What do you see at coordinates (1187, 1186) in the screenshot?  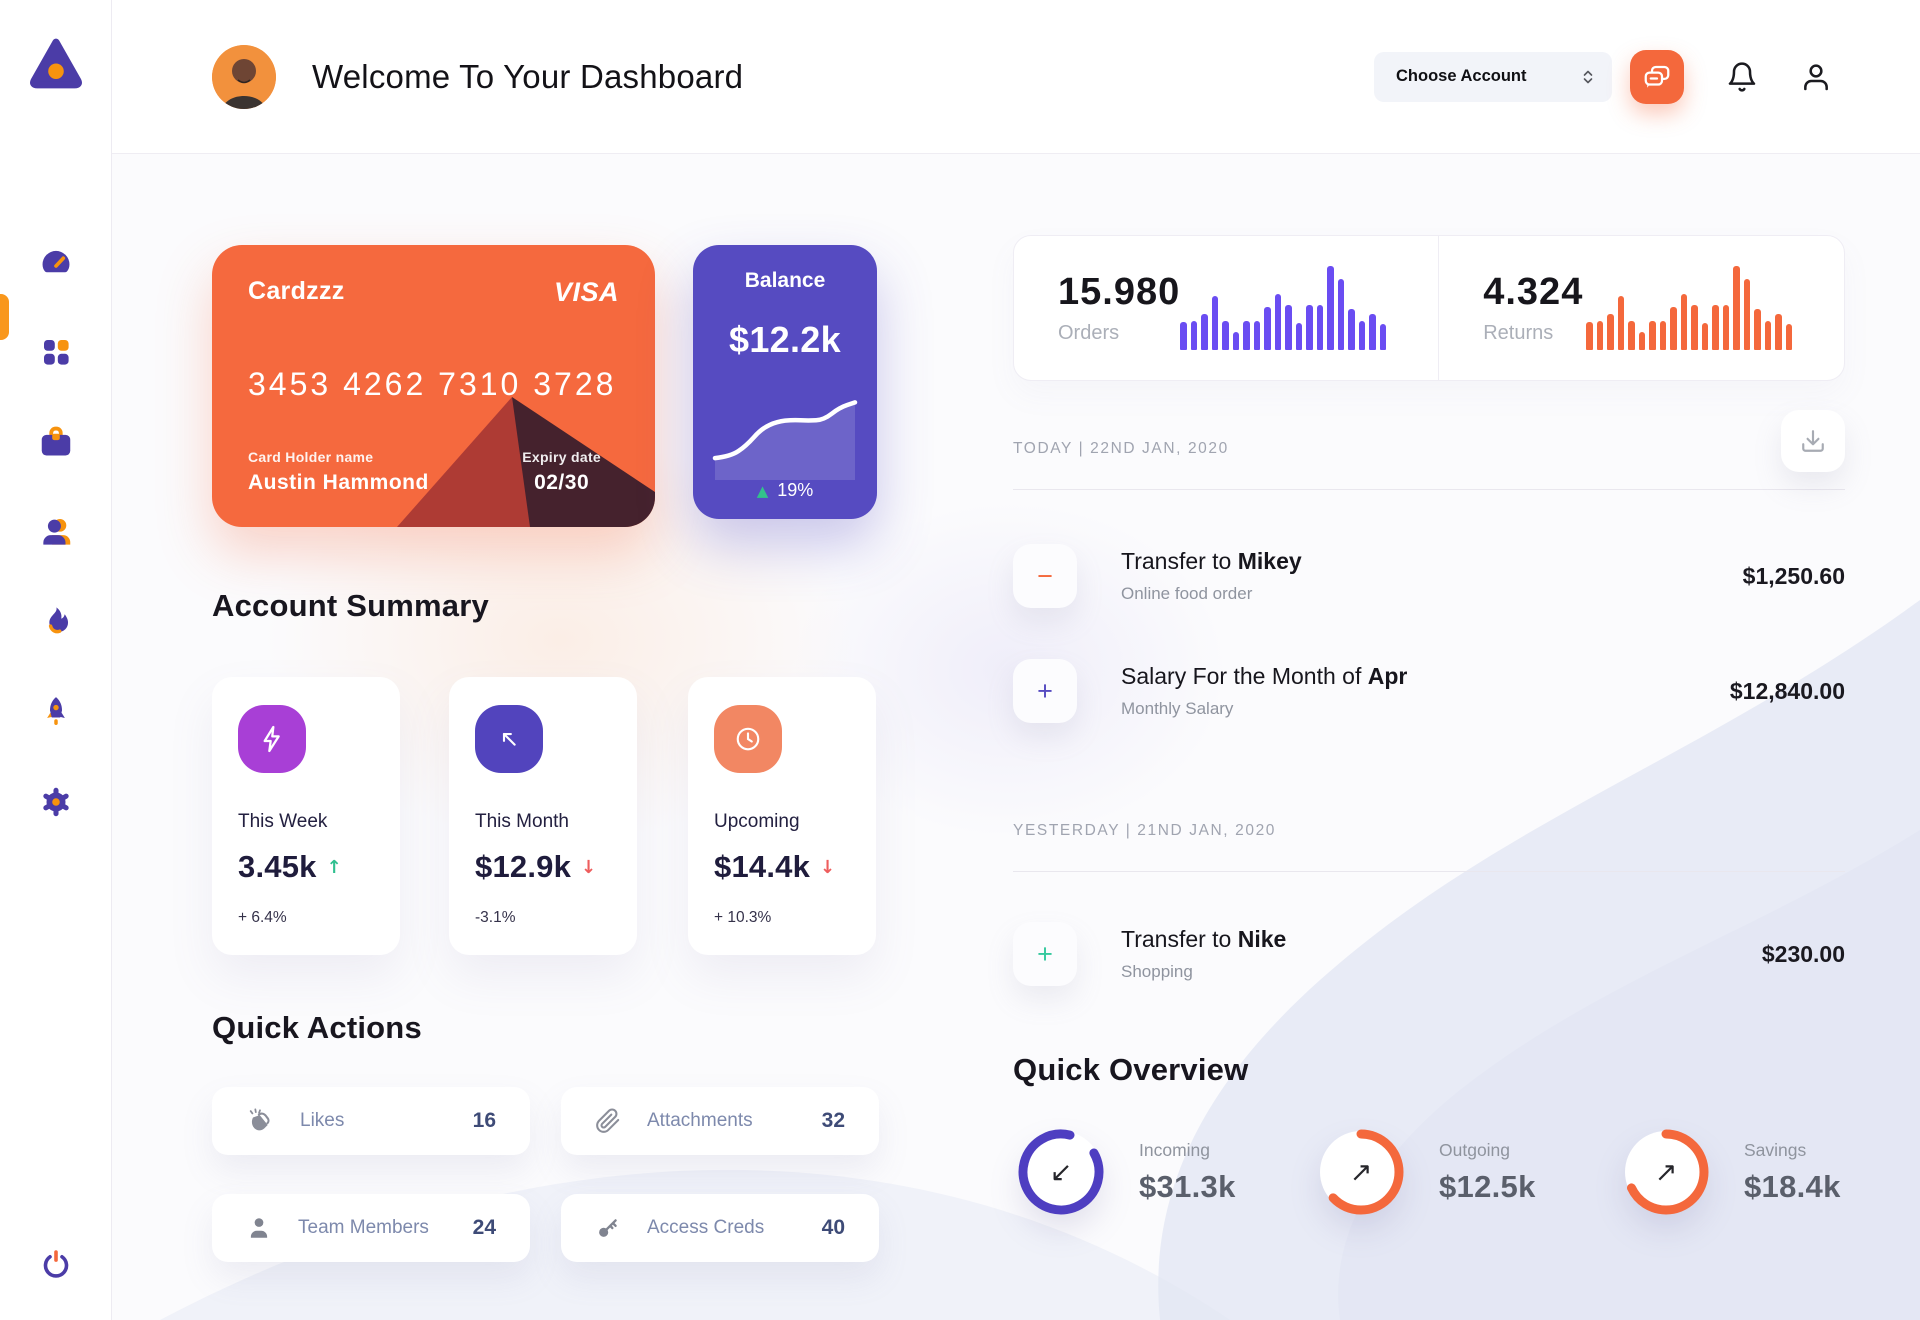 I see `overview-value: $31.3k` at bounding box center [1187, 1186].